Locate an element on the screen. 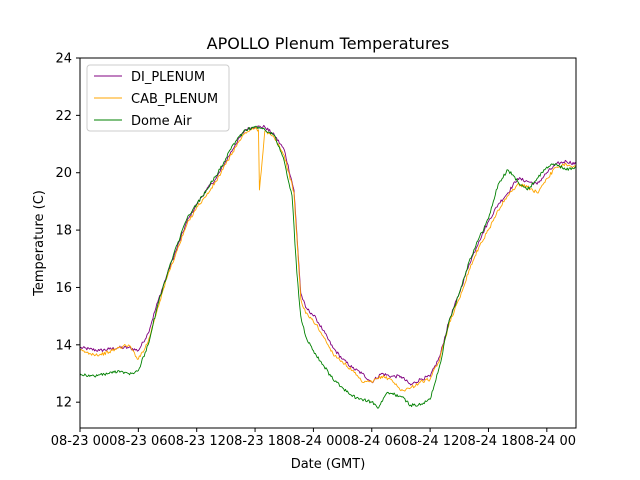 The height and width of the screenshot is (480, 640). y-axis: 12 14 16 18 20 22 24 is located at coordinates (67, 231).